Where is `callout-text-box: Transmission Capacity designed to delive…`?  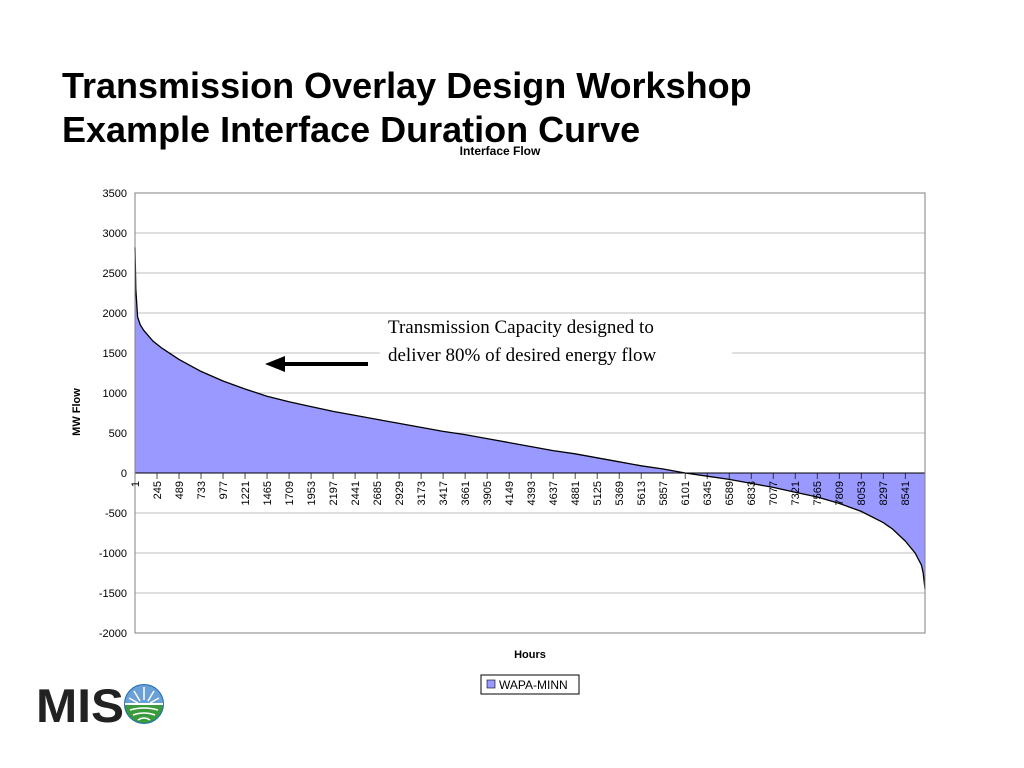 callout-text-box: Transmission Capacity designed to delive… is located at coordinates (556, 341).